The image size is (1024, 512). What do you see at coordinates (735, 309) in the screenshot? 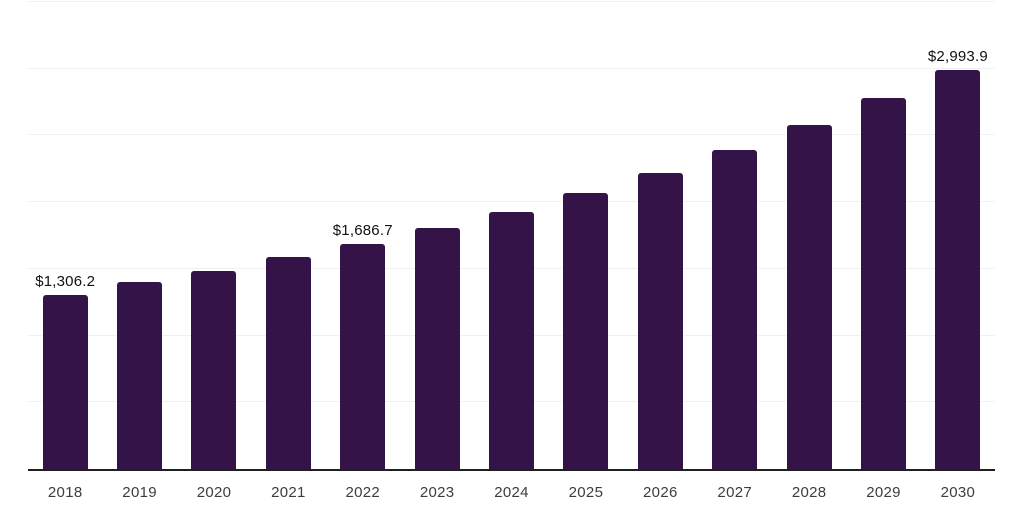
I see `bar-2027` at bounding box center [735, 309].